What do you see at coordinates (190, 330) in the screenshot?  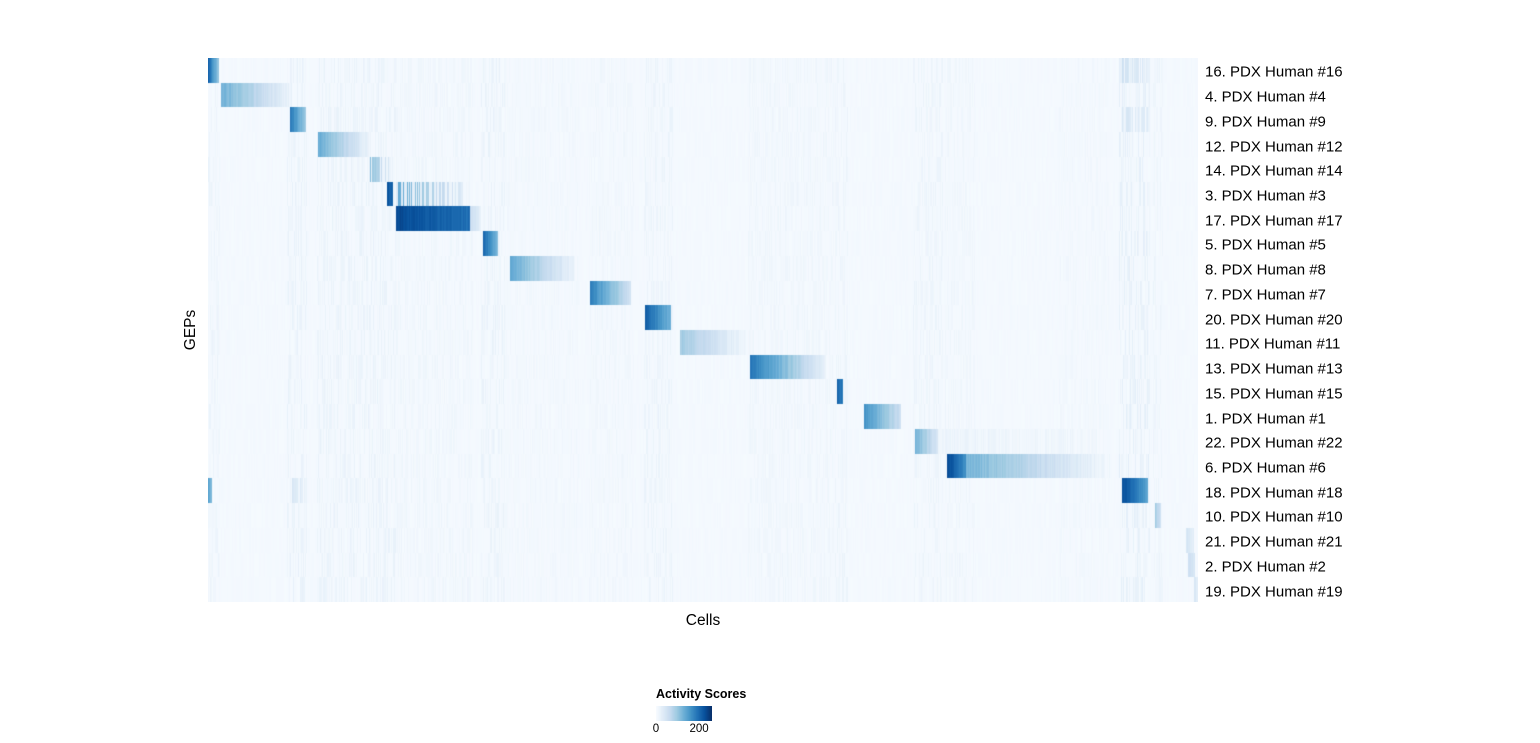 I see `y-axis-label: GEPs` at bounding box center [190, 330].